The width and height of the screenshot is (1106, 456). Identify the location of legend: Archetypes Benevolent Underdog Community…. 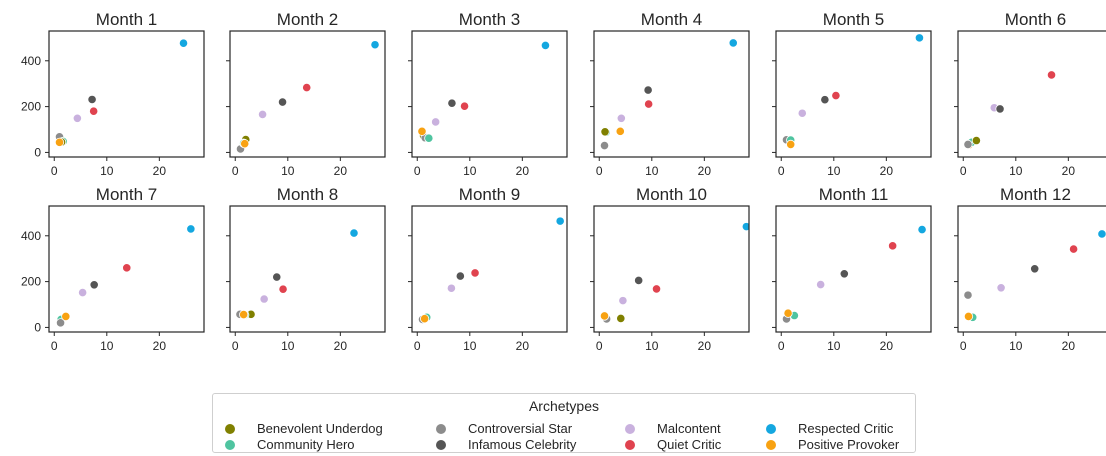
(564, 423).